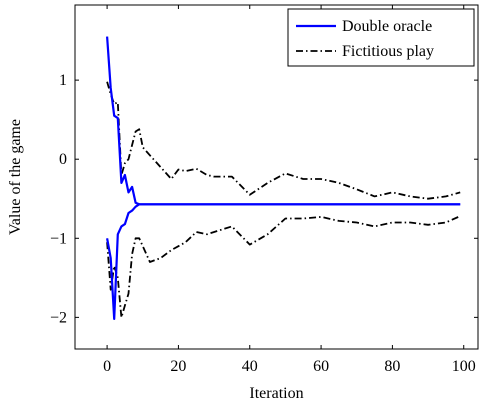 This screenshot has width=488, height=410. Describe the element at coordinates (392, 366) in the screenshot. I see `x-tick-label: 80` at that location.